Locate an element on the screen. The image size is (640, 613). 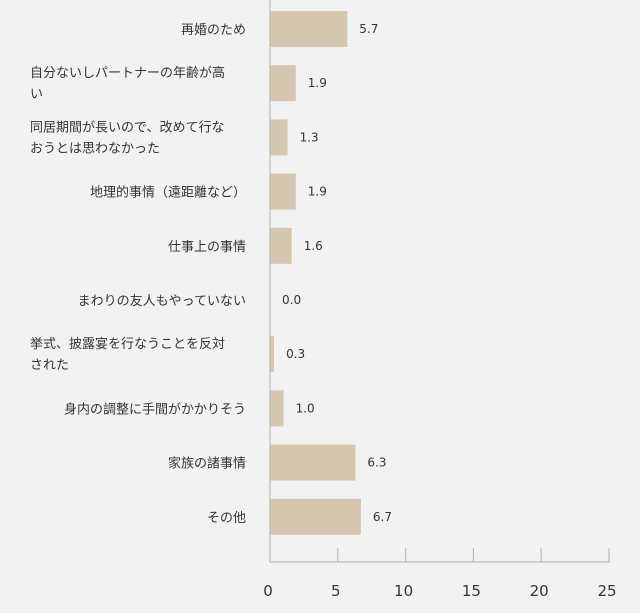
category-label-0-line-0: 再婚のため is located at coordinates (213, 30).